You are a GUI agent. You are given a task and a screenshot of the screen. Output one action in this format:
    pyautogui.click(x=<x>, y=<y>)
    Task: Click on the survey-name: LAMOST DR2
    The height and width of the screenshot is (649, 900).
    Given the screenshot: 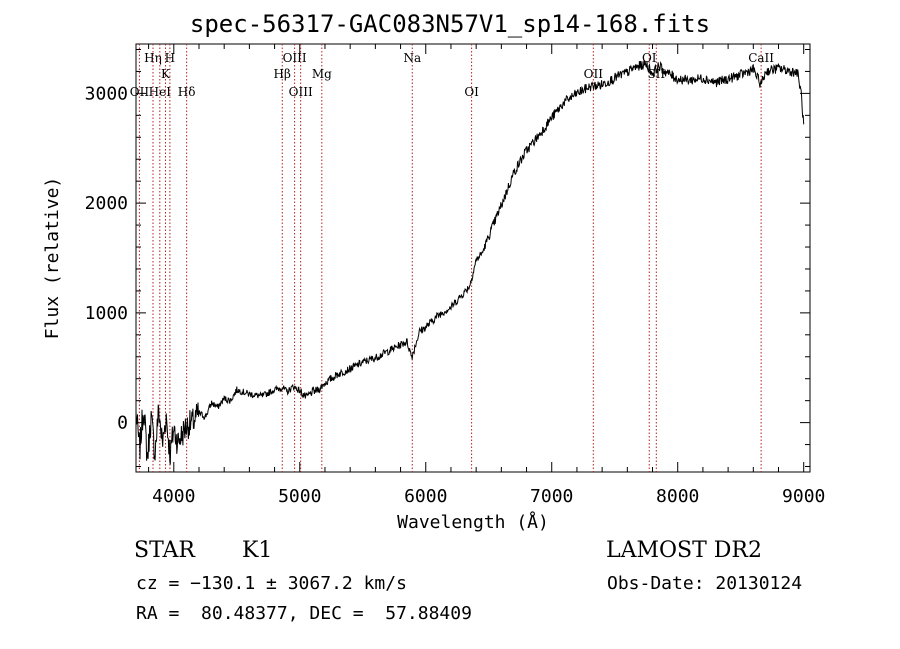 What is the action you would take?
    pyautogui.click(x=684, y=550)
    